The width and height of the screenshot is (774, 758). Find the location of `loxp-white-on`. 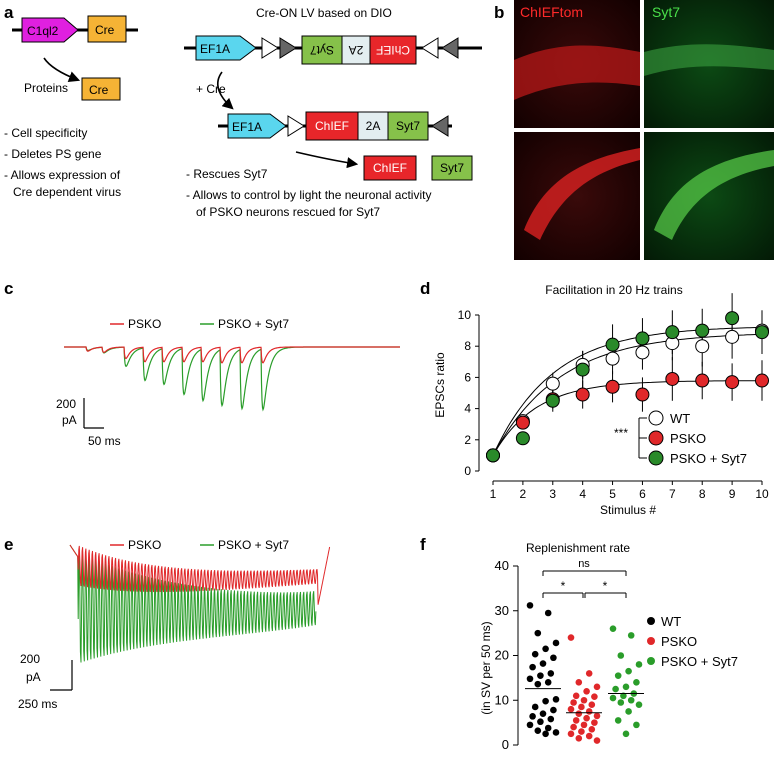

loxp-white-on is located at coordinates (296, 126).